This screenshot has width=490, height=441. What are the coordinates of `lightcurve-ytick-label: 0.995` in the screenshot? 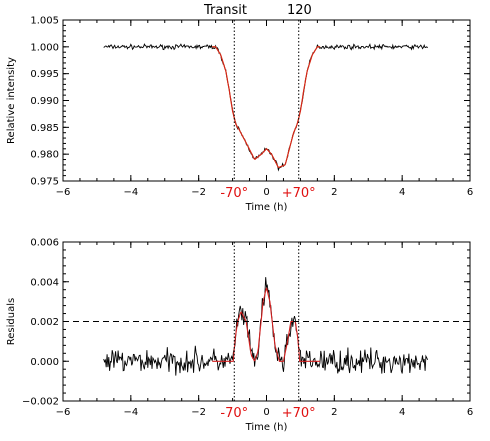 It's located at (44, 74).